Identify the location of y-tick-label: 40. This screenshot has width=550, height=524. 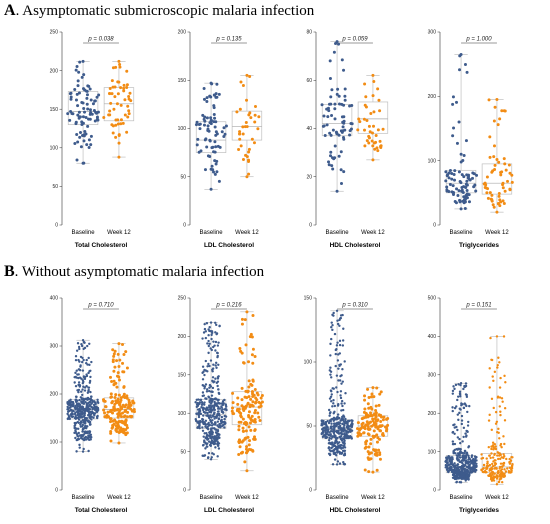
(309, 129).